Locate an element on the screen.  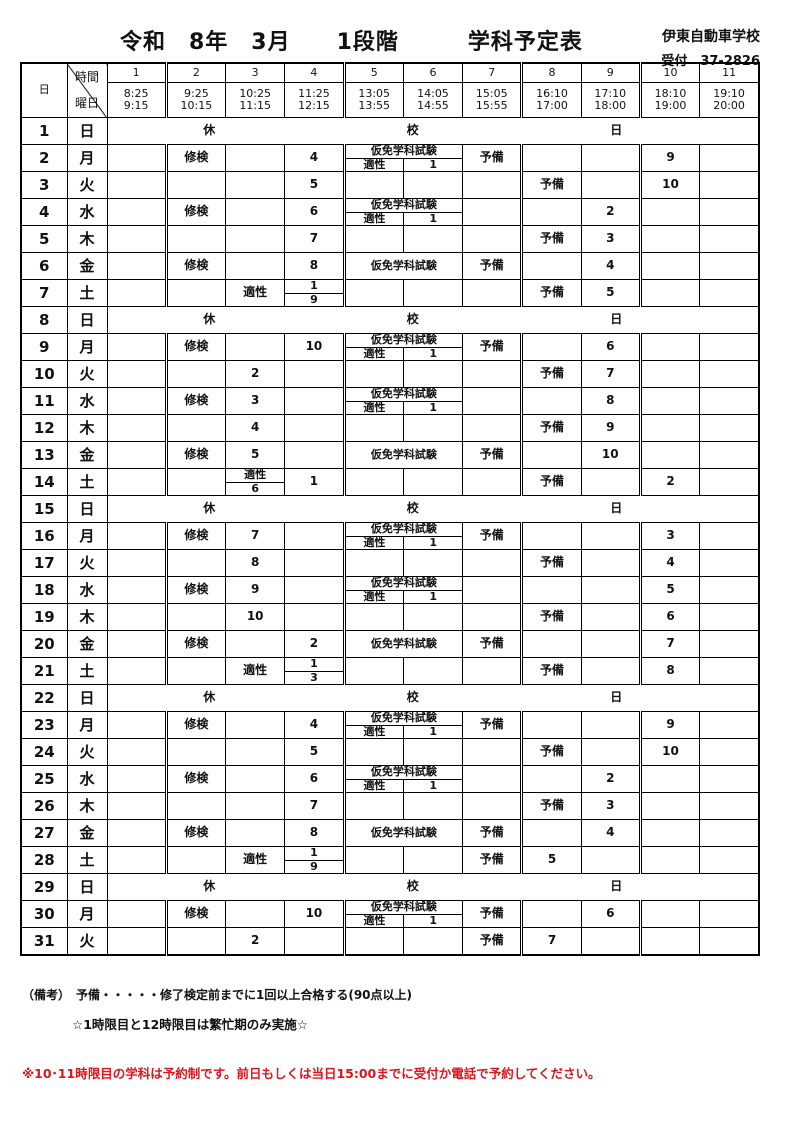
exam-aptitude: 適性 1 is located at coordinates (404, 218).